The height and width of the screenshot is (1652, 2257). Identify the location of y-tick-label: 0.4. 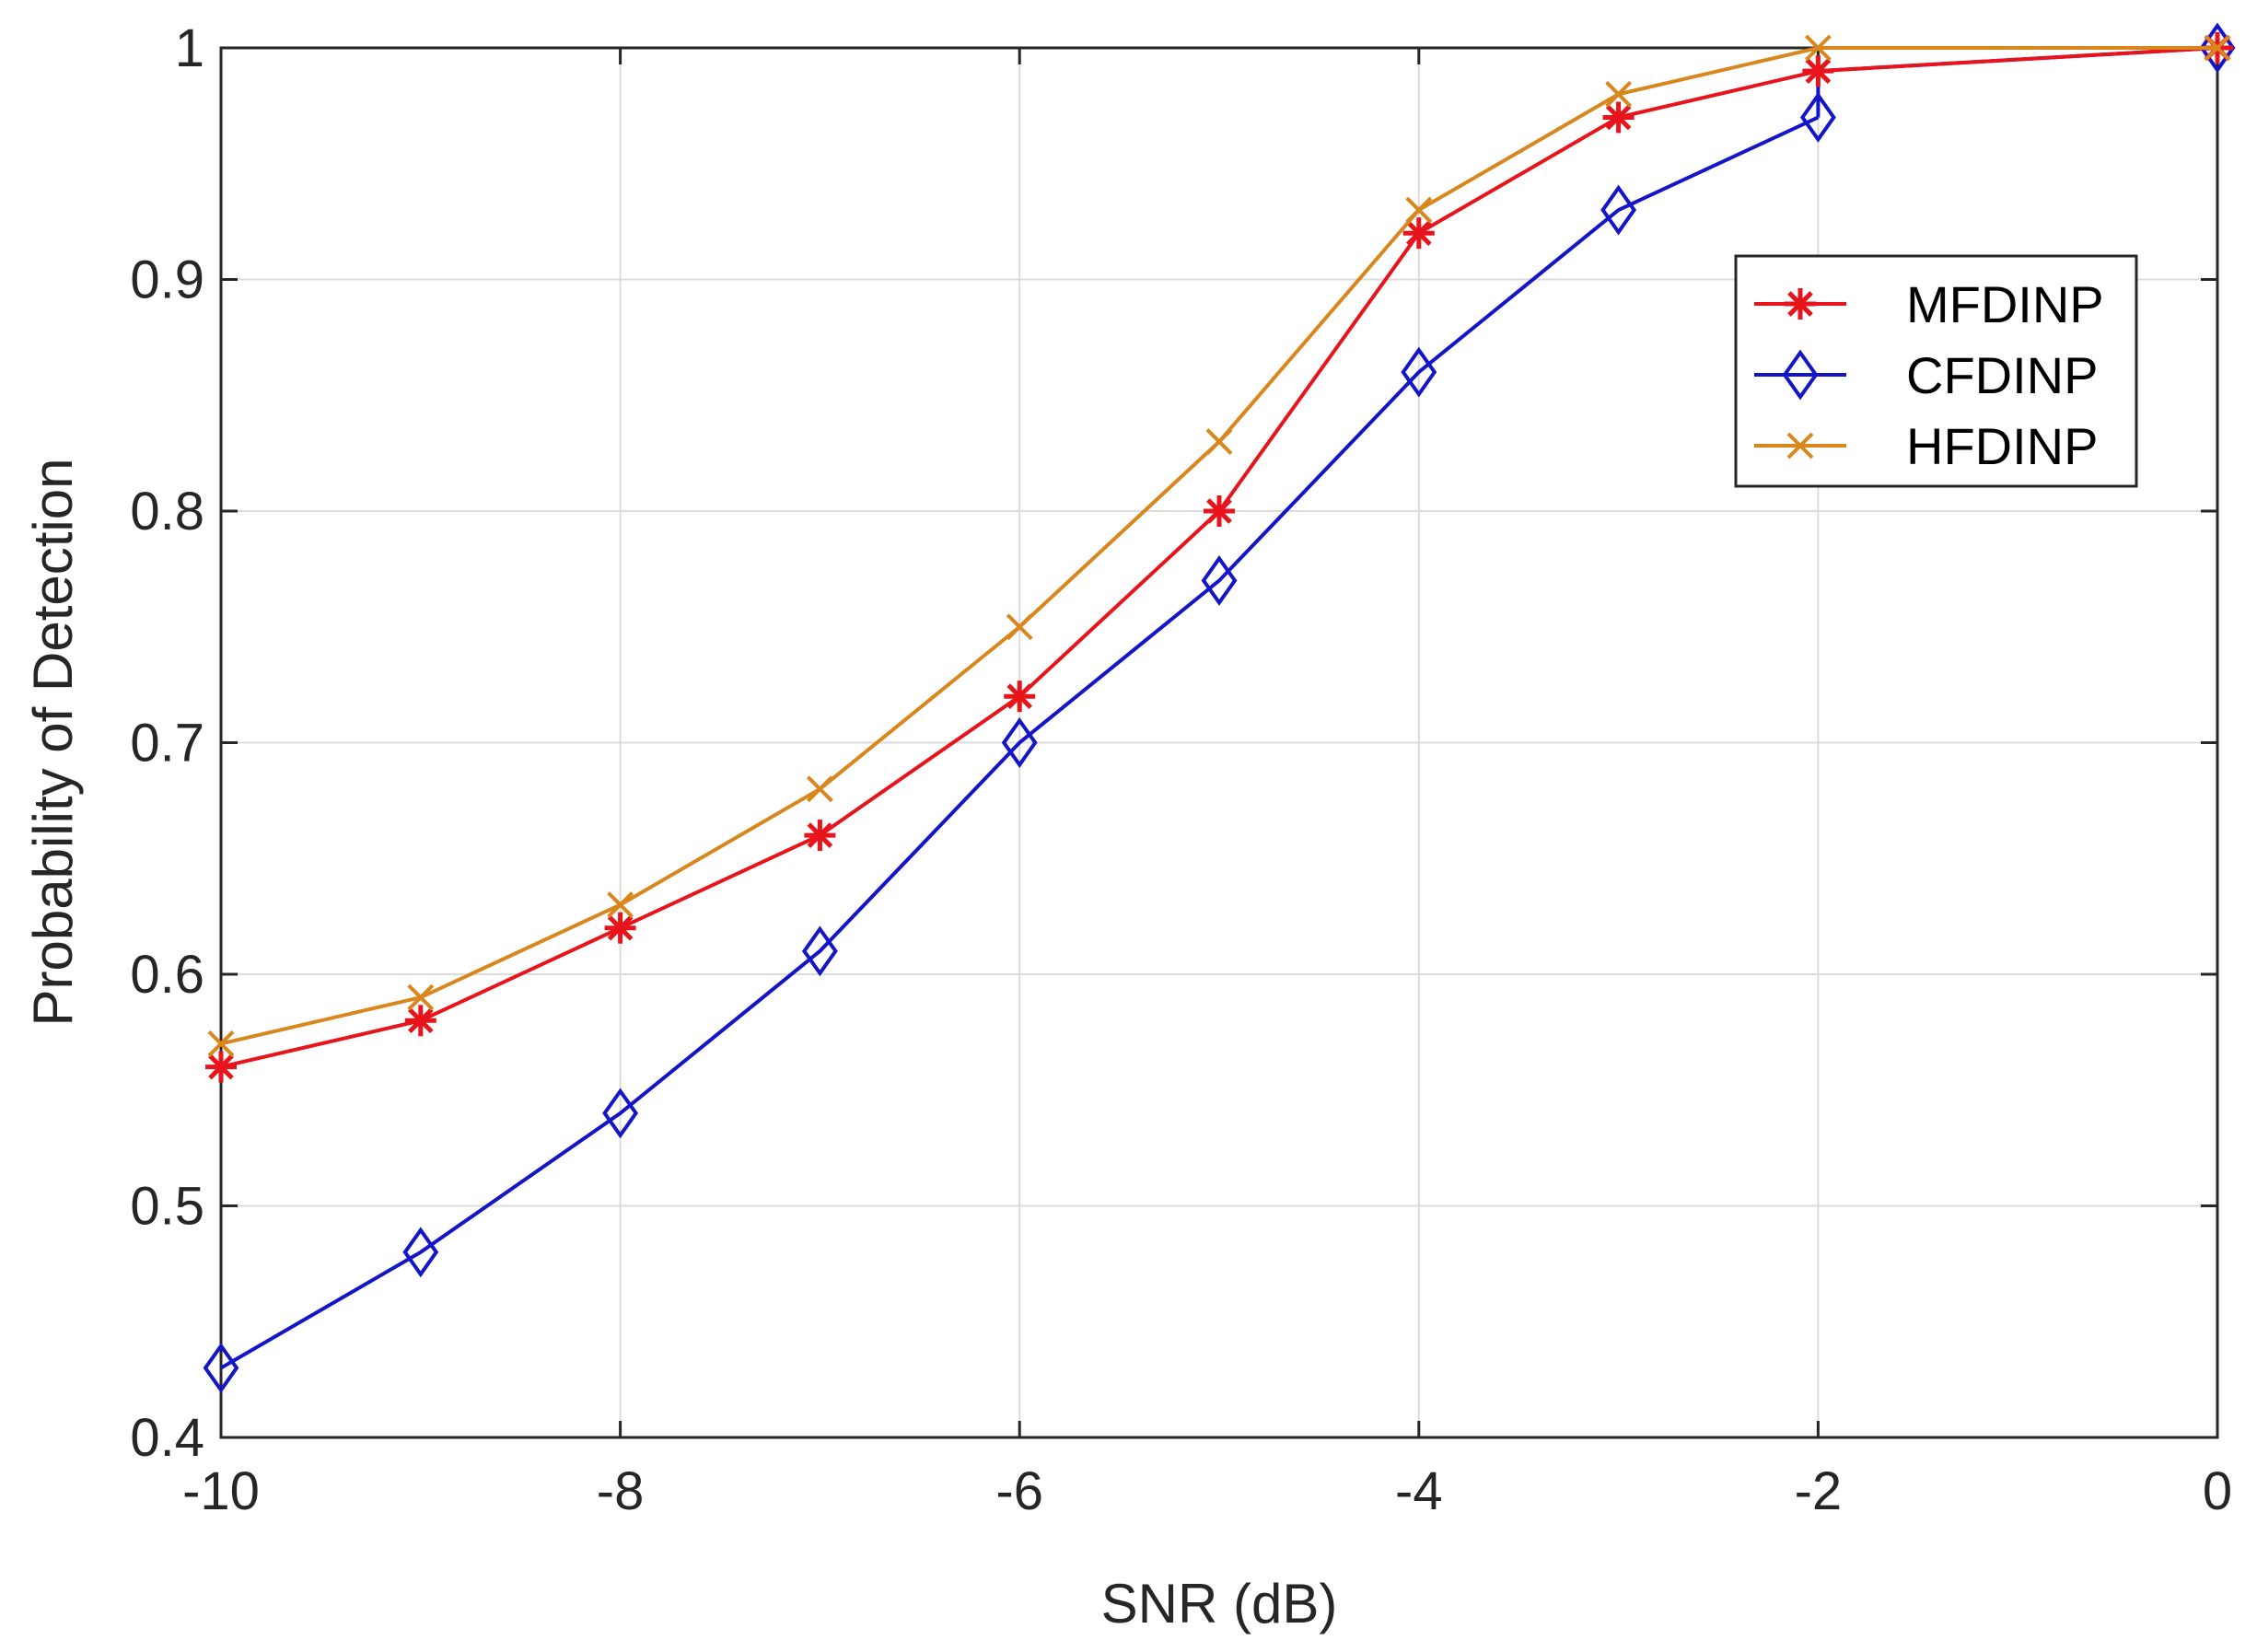
(167, 1438).